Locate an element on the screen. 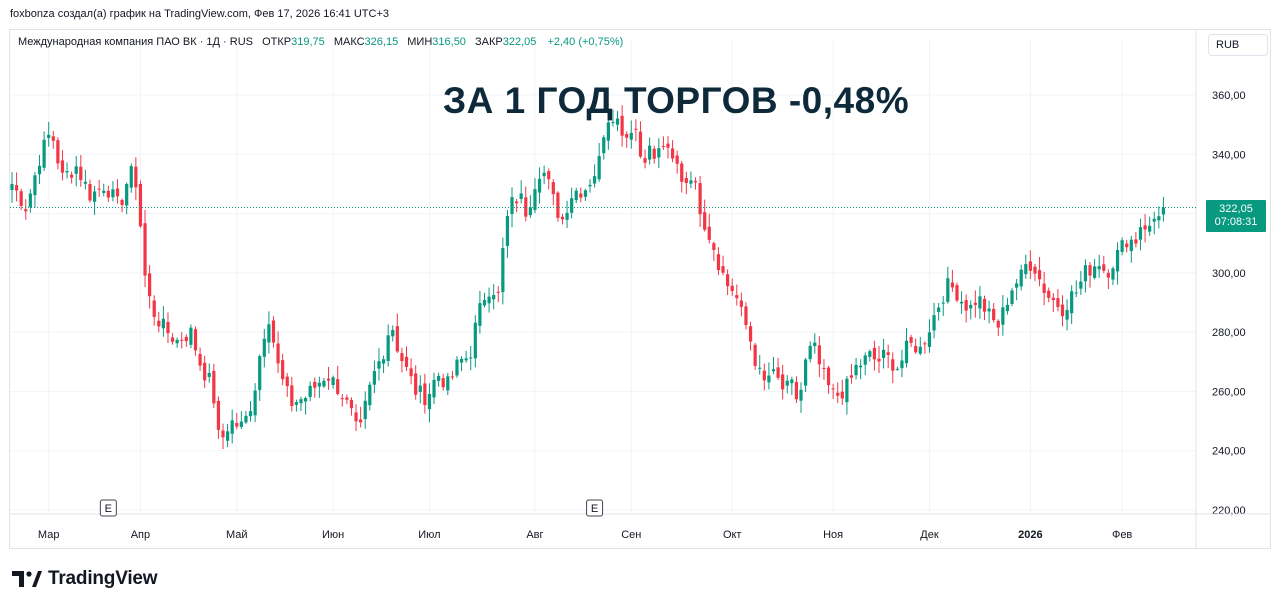  last-price-badge: 322,05 07:08:31 is located at coordinates (1236, 216).